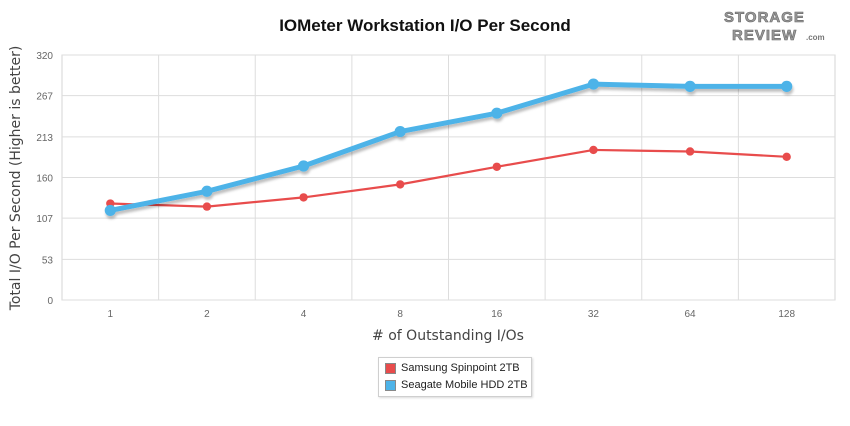  What do you see at coordinates (207, 314) in the screenshot?
I see `x-tick-label: 2` at bounding box center [207, 314].